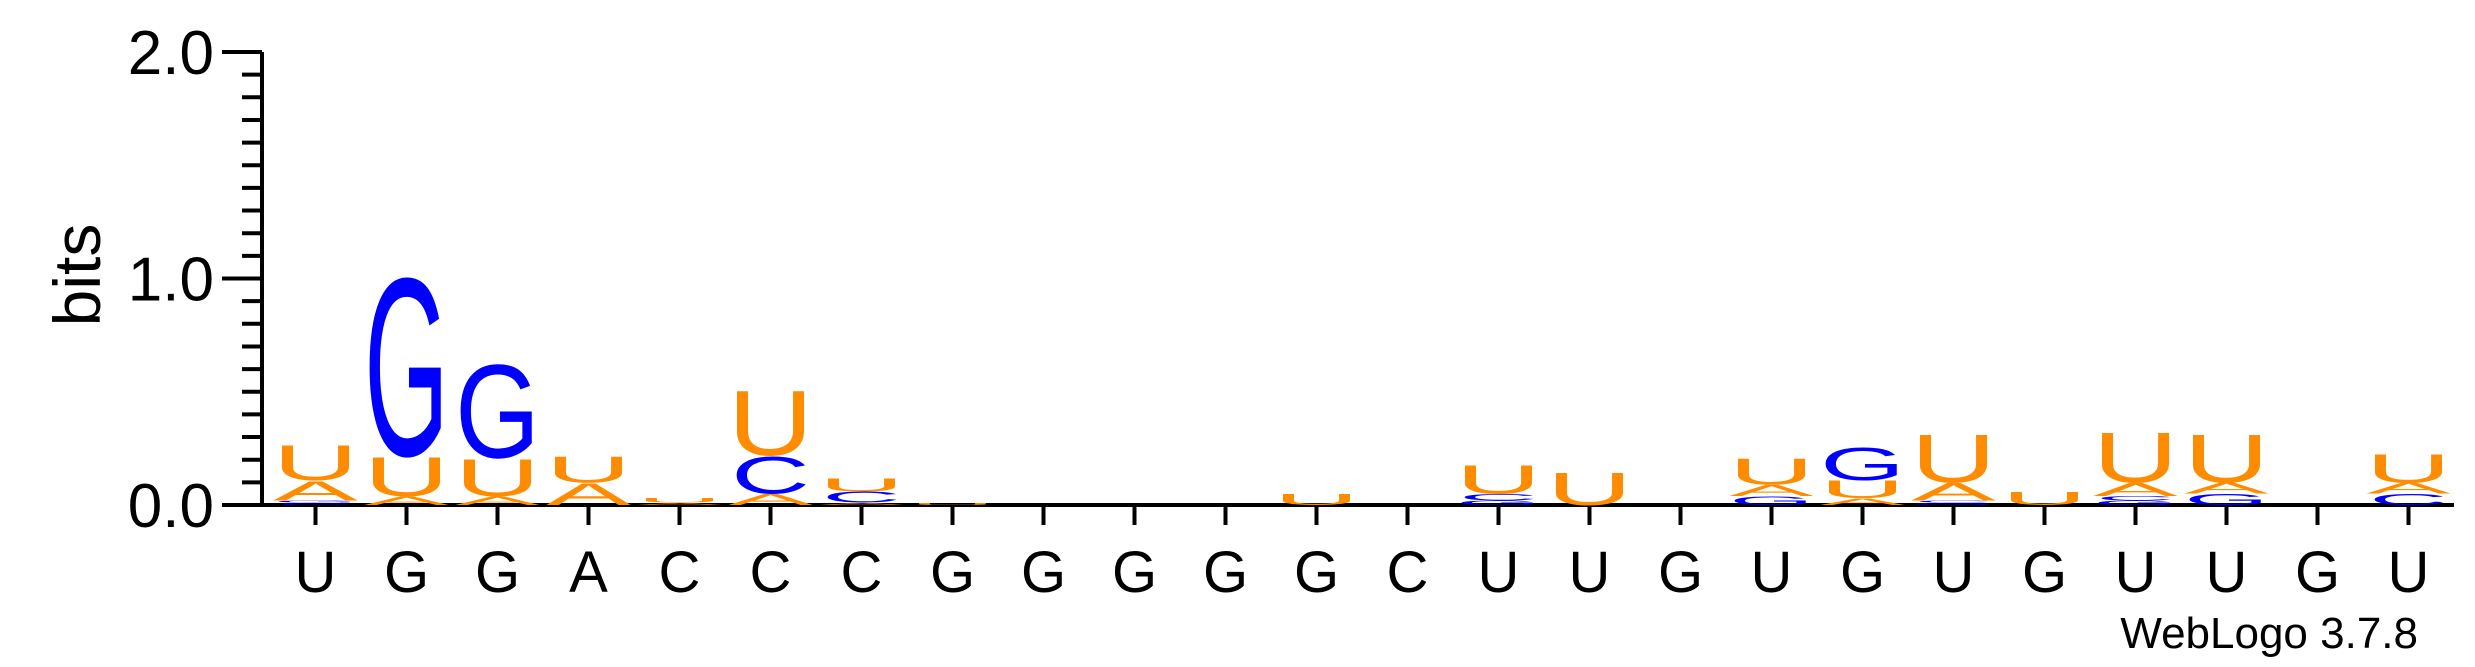 The width and height of the screenshot is (2475, 667). What do you see at coordinates (171, 280) in the screenshot?
I see `y-tick-label: 1.0` at bounding box center [171, 280].